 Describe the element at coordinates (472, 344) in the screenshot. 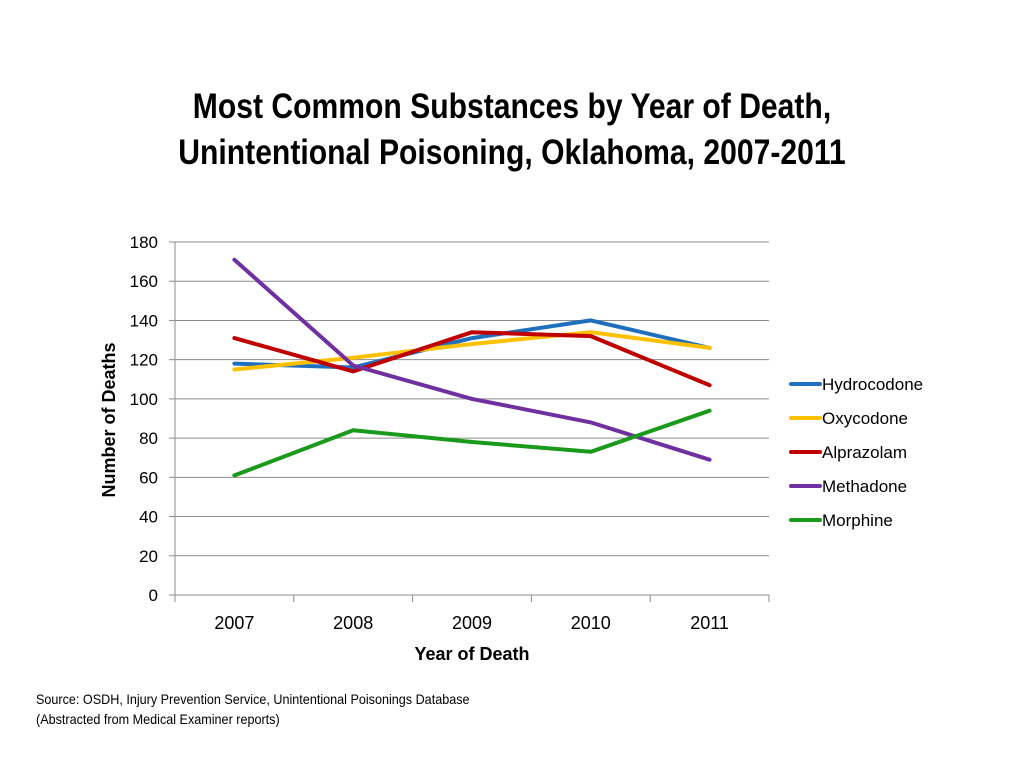

I see `series-line-hydrocodone` at that location.